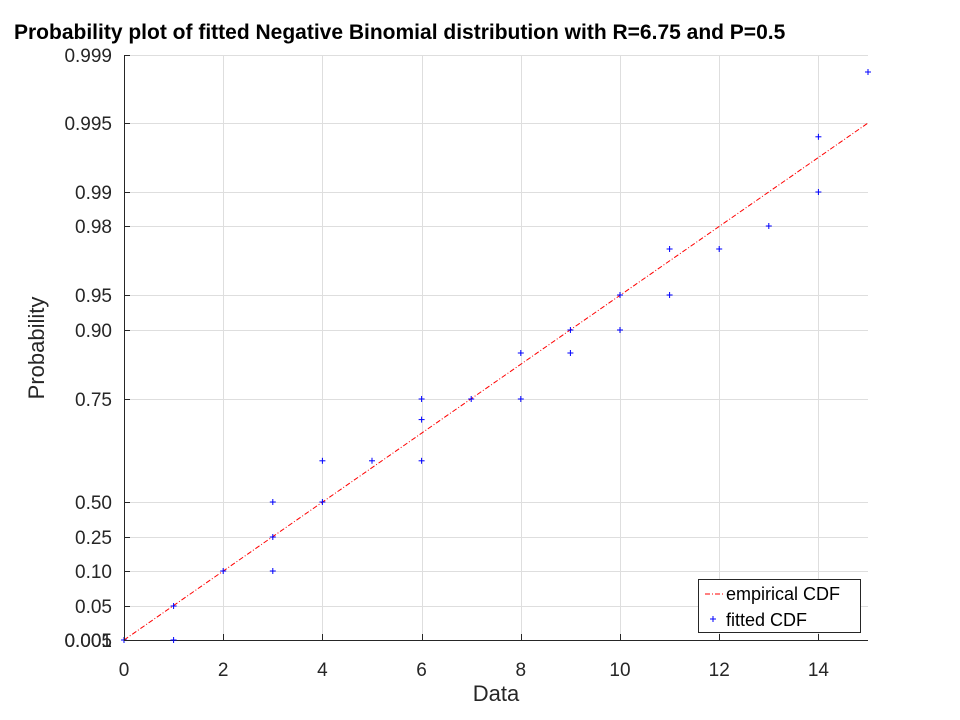 The image size is (960, 720). I want to click on x-axis-label: Data, so click(496, 693).